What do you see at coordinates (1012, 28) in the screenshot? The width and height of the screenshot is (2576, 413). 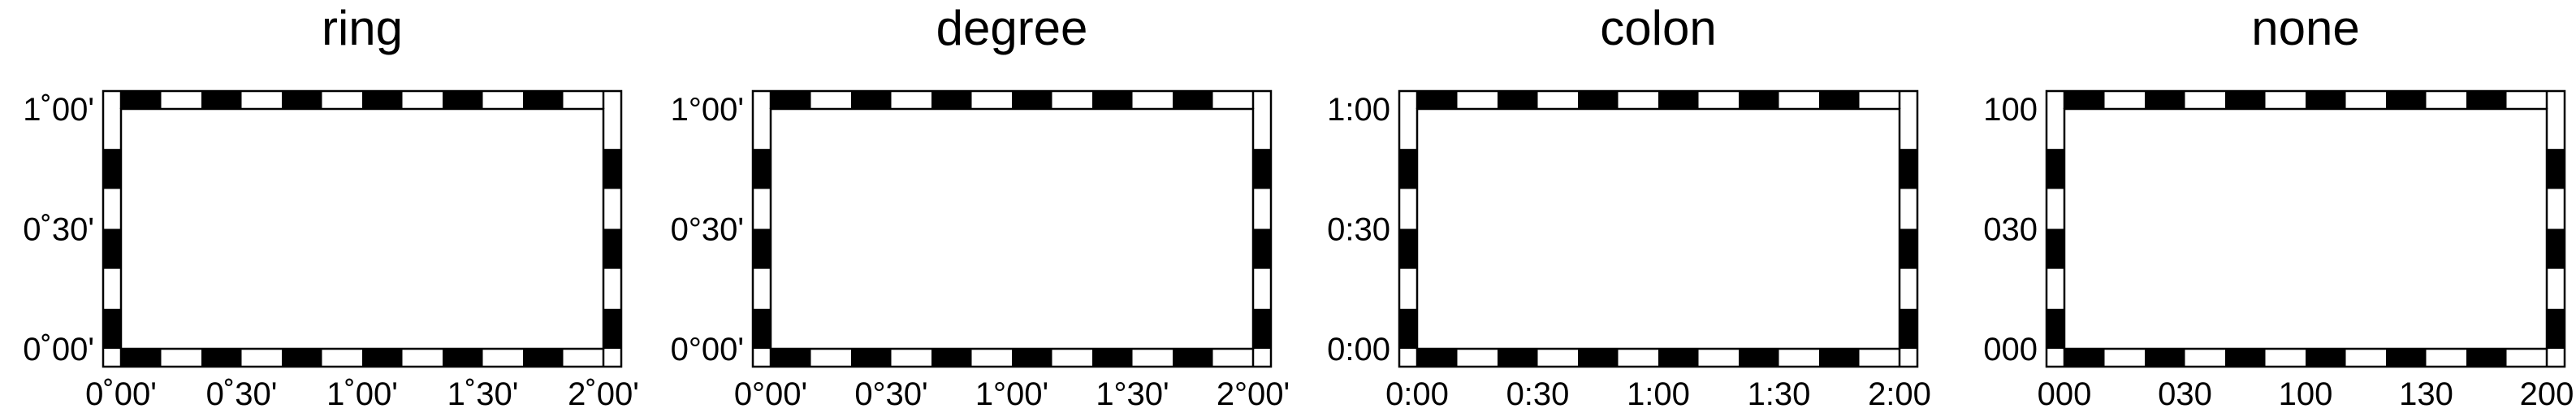 I see `panel-title: degree` at bounding box center [1012, 28].